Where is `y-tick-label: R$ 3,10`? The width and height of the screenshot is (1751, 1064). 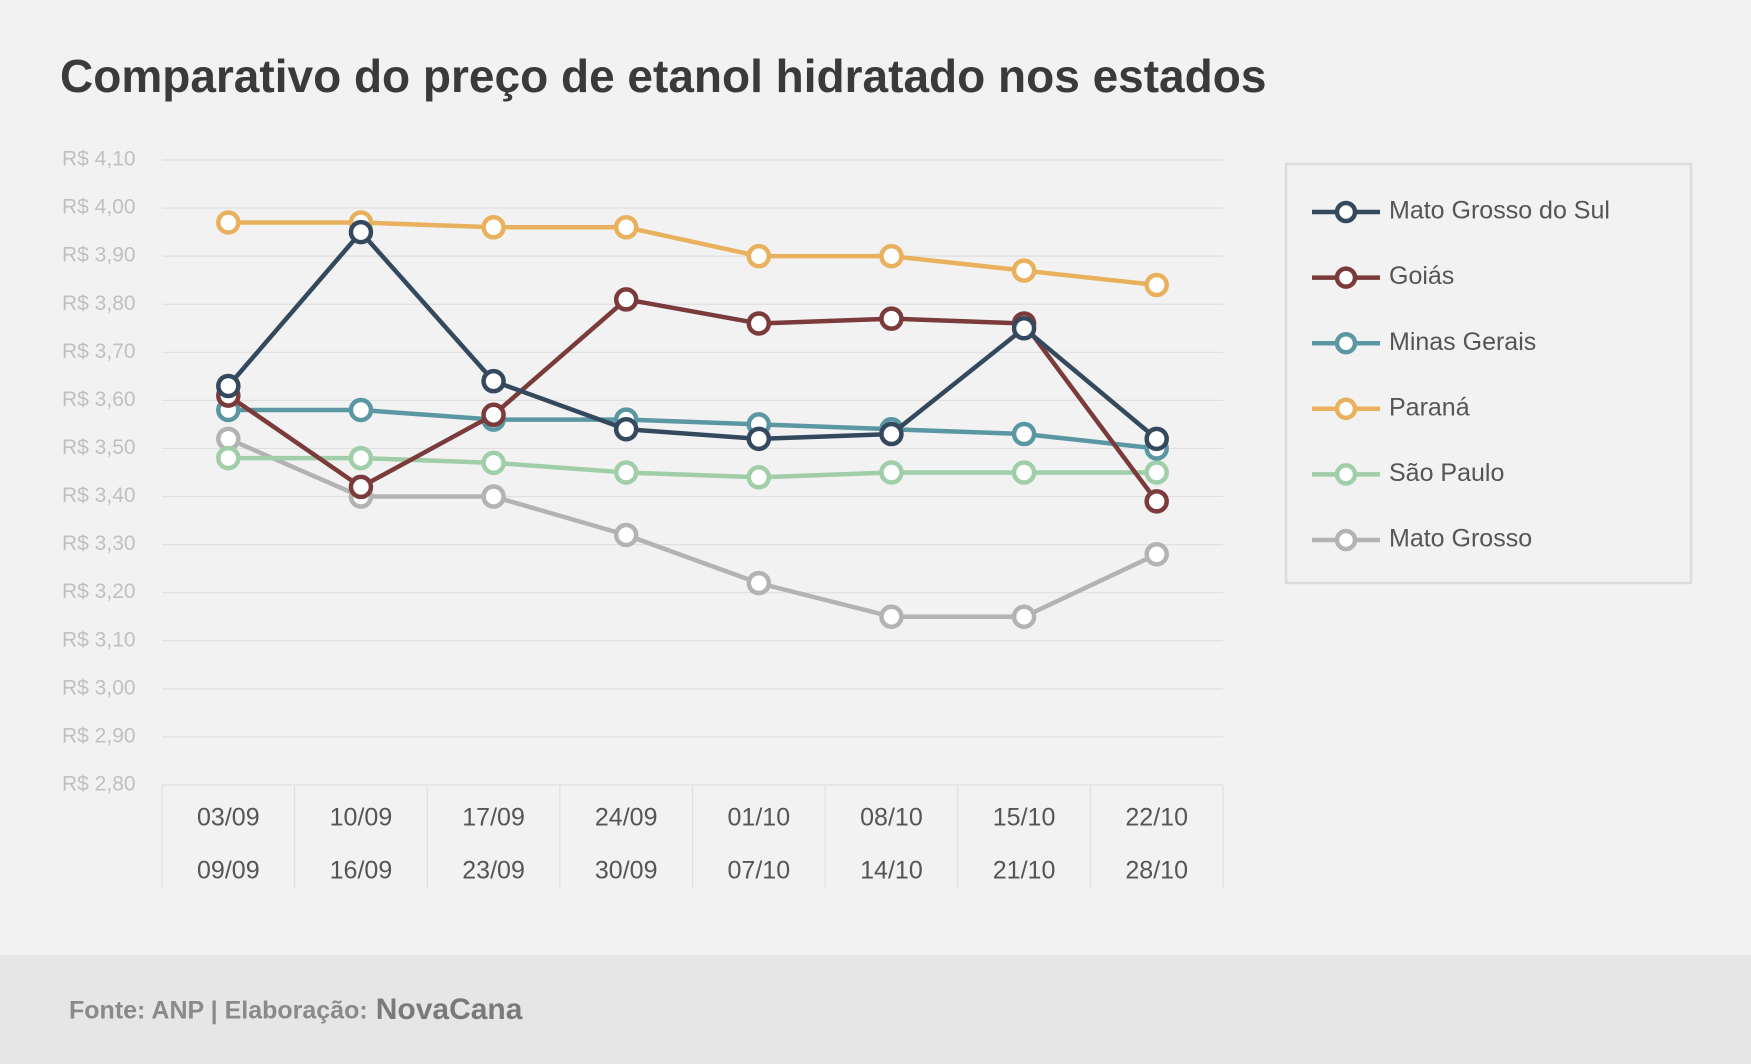
y-tick-label: R$ 3,10 is located at coordinates (99, 639).